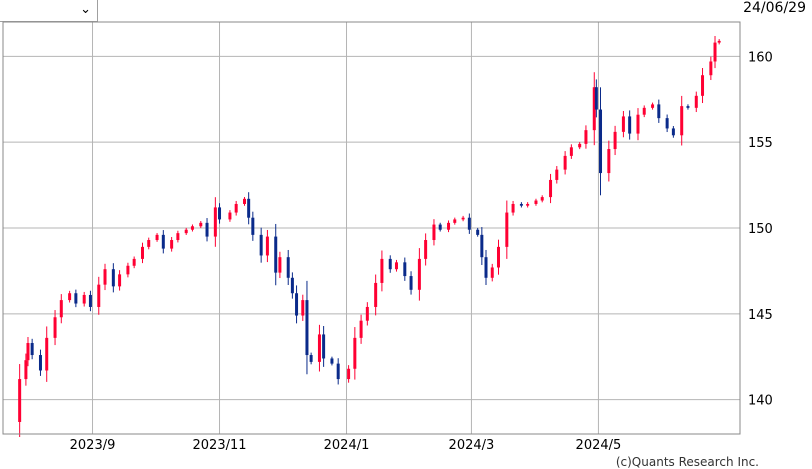 This screenshot has height=469, width=812. I want to click on x-tick-label: 2024/1, so click(347, 445).